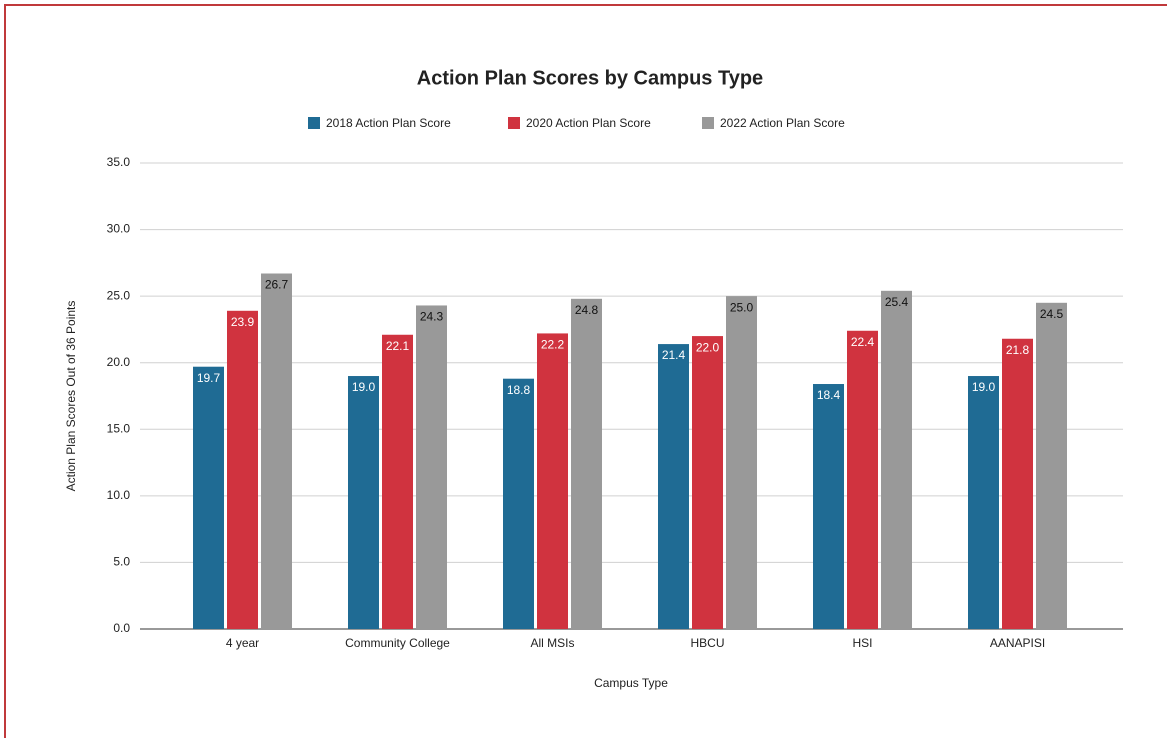 The image size is (1167, 738). Describe the element at coordinates (119, 229) in the screenshot. I see `y-tick-label: 30.0` at that location.